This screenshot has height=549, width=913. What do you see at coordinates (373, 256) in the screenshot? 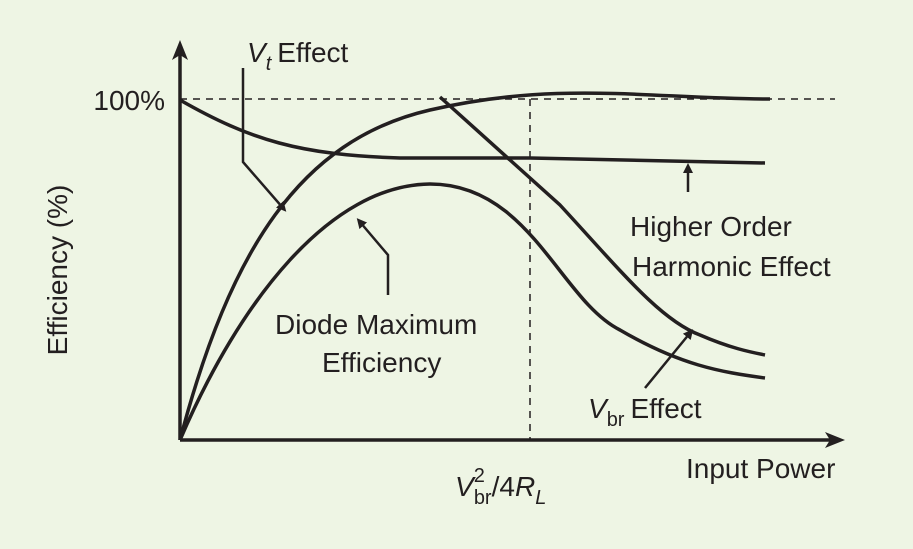
I see `diode-arrow` at bounding box center [373, 256].